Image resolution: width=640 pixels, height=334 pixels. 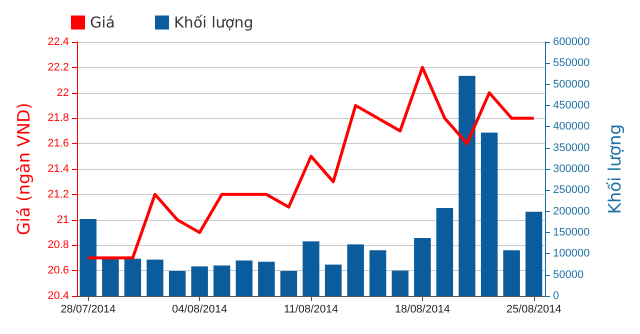 What do you see at coordinates (571, 126) in the screenshot?
I see `y2-tick-label: 400000` at bounding box center [571, 126].